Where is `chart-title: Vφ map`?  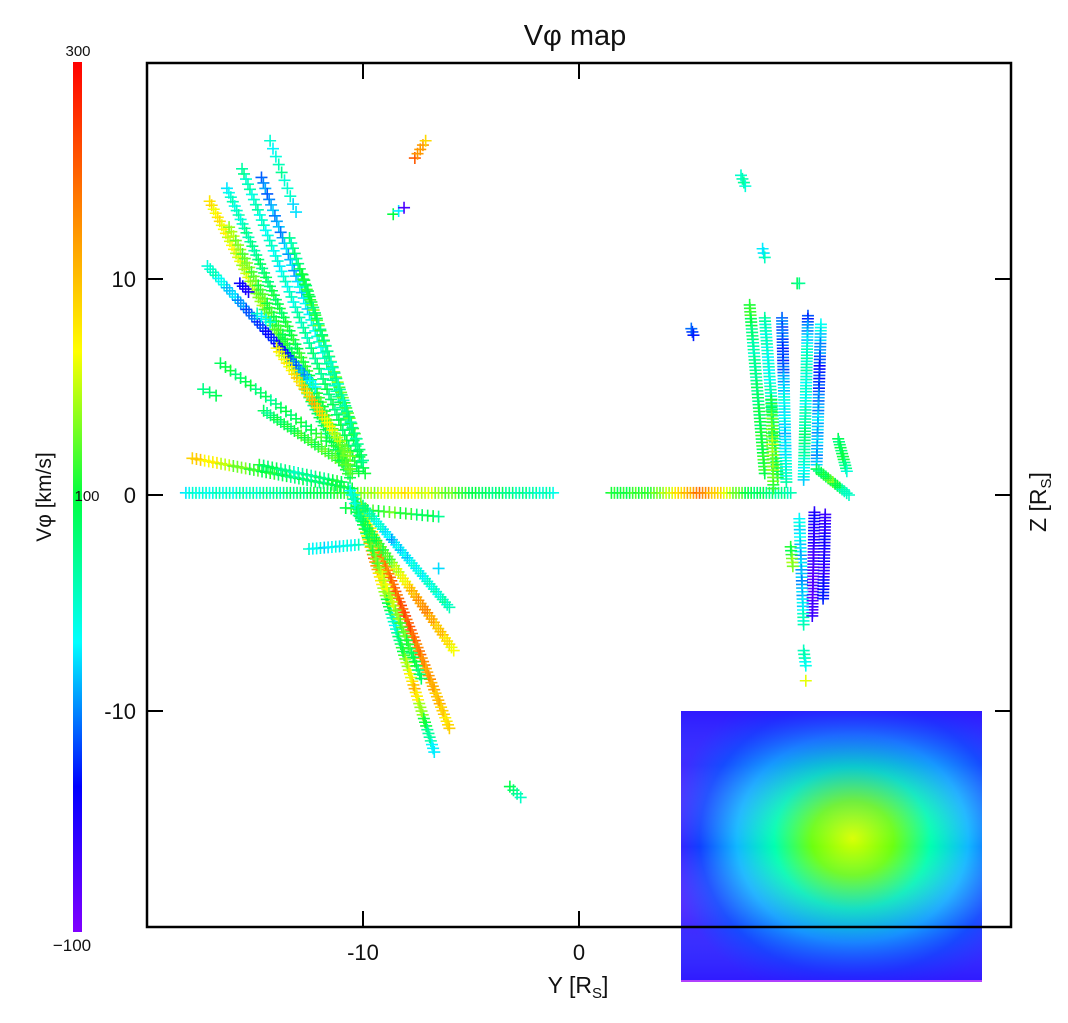 chart-title: Vφ map is located at coordinates (575, 36).